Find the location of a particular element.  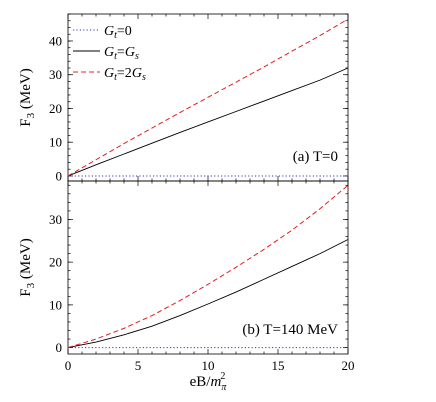

panel-label: (a) T=0 is located at coordinates (315, 157).